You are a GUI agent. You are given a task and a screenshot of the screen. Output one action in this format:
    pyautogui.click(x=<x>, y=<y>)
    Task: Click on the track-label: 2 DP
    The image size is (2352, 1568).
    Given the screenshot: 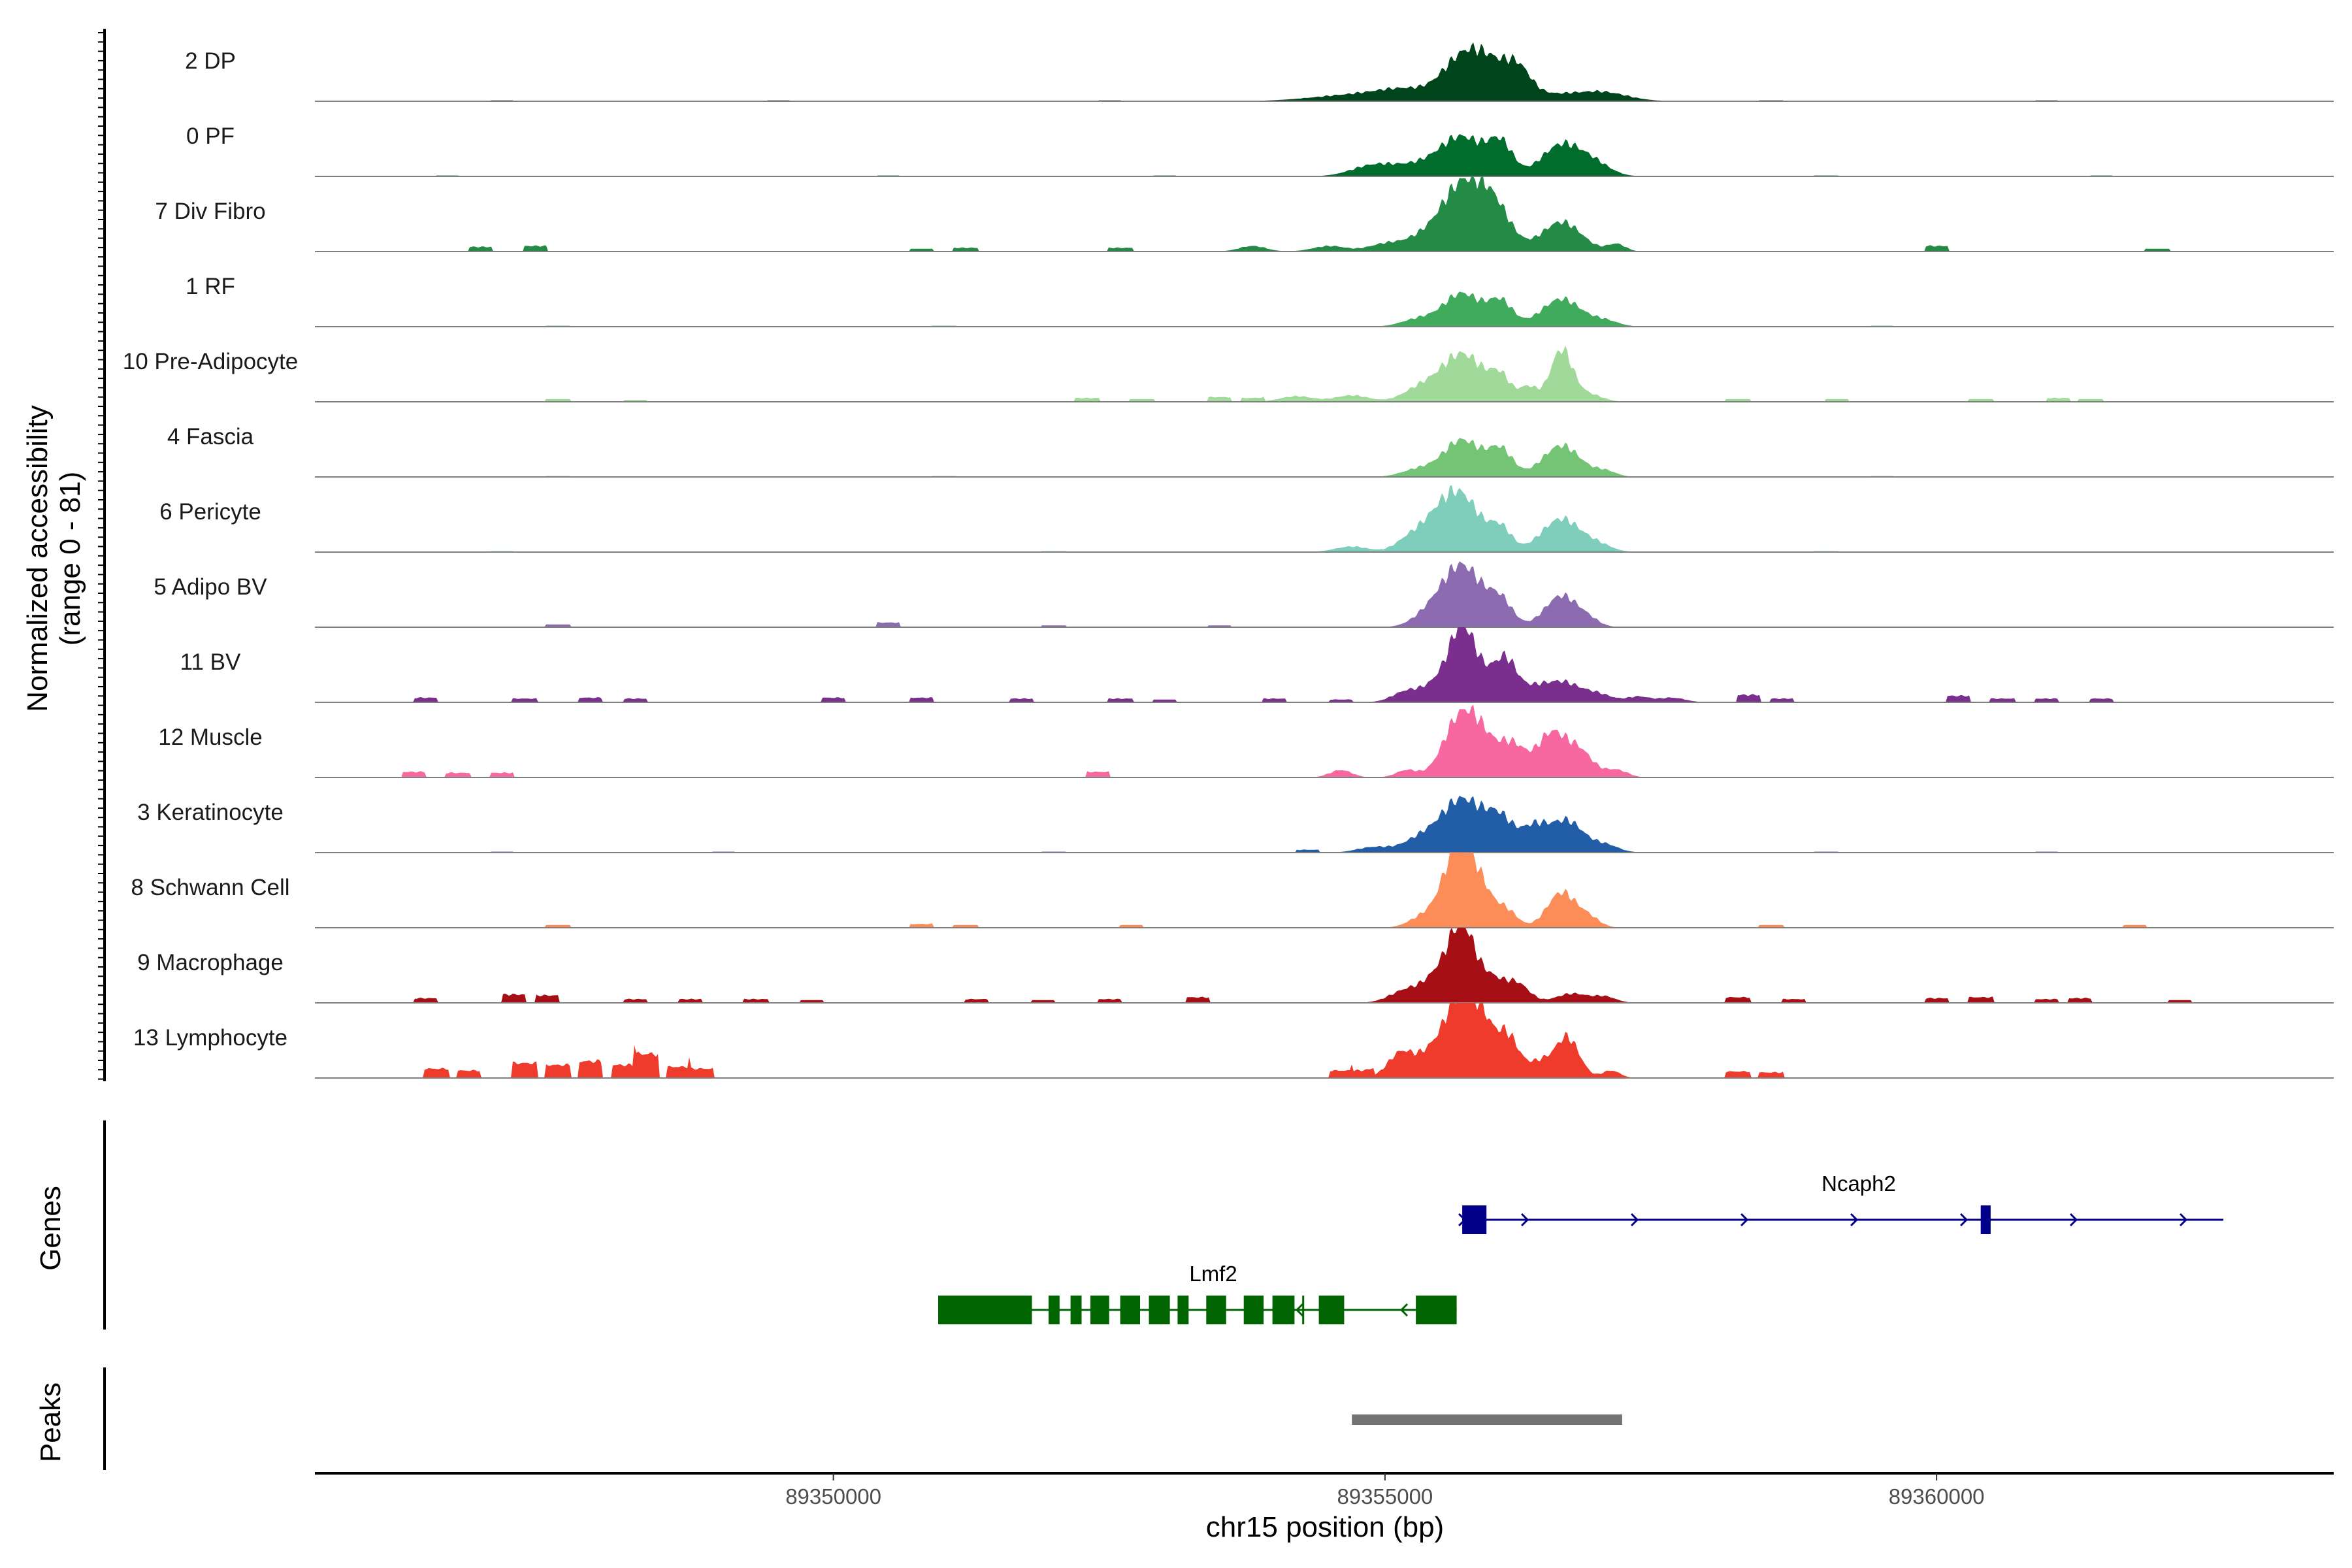 What is the action you would take?
    pyautogui.click(x=210, y=61)
    